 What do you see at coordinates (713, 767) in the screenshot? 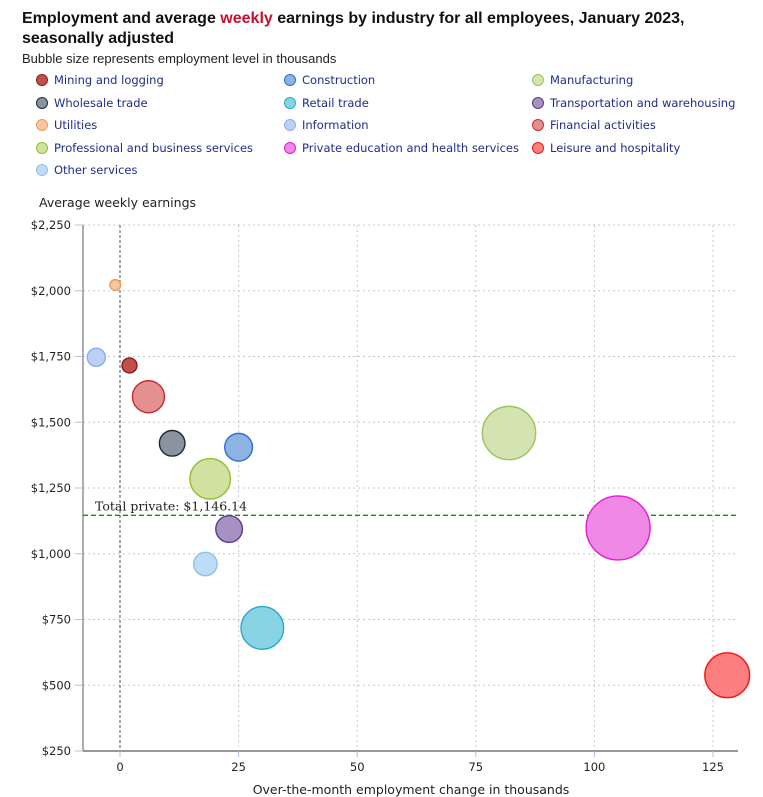
I see `x-tick-label: 125` at bounding box center [713, 767].